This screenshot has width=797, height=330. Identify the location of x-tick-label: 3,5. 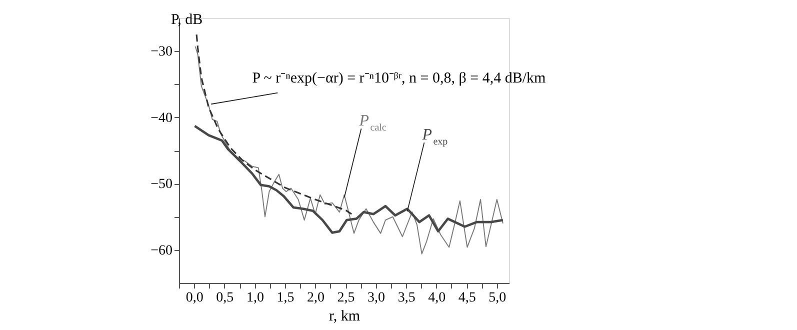
(407, 298).